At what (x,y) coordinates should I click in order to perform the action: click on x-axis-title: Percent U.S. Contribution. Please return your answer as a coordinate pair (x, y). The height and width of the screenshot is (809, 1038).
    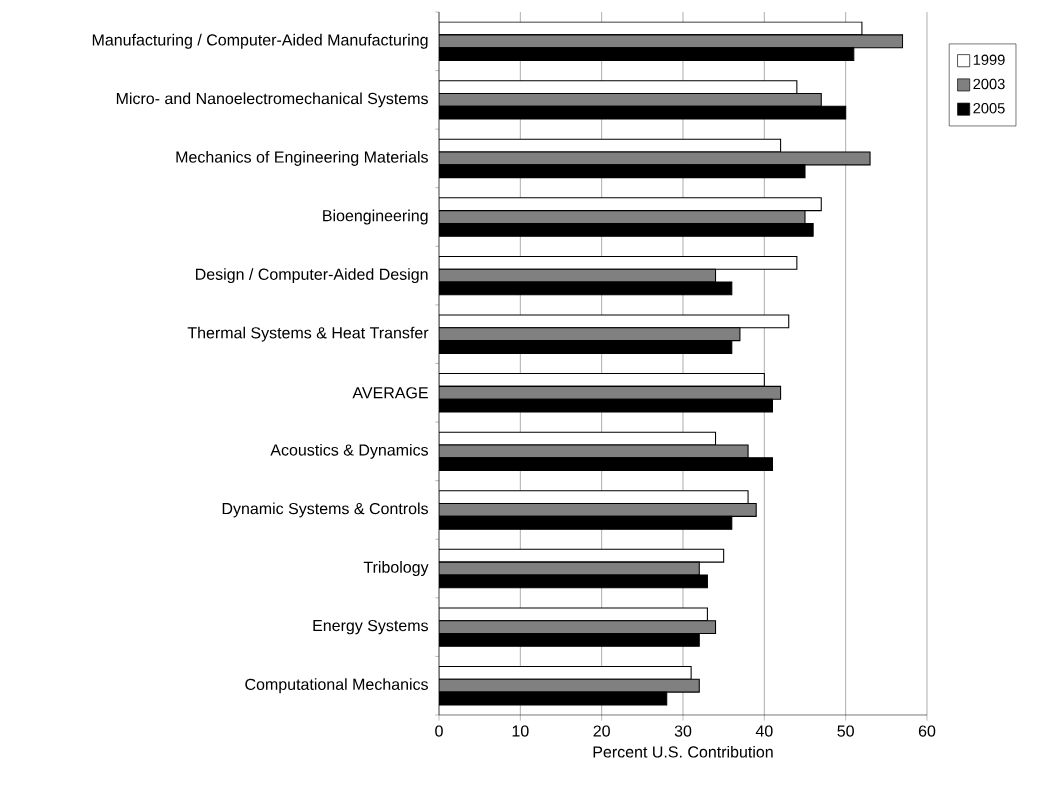
    Looking at the image, I should click on (683, 751).